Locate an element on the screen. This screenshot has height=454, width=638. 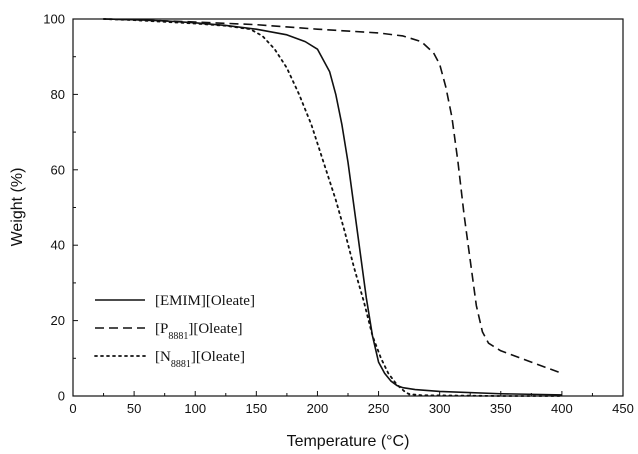
y-tick-label: 60 is located at coordinates (58, 169).